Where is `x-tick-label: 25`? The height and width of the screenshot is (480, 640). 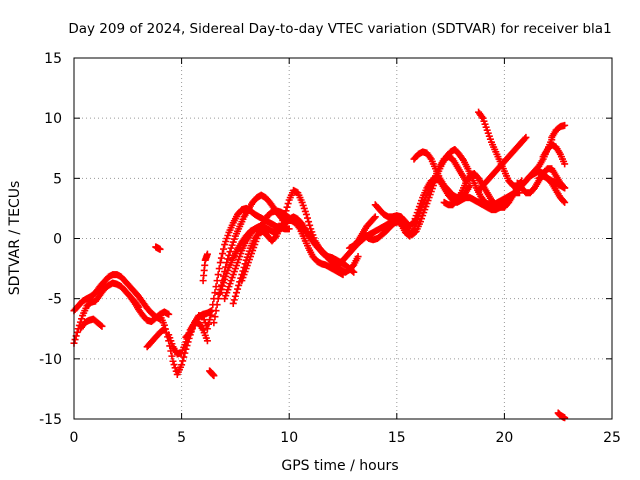 x-tick-label: 25 is located at coordinates (612, 438).